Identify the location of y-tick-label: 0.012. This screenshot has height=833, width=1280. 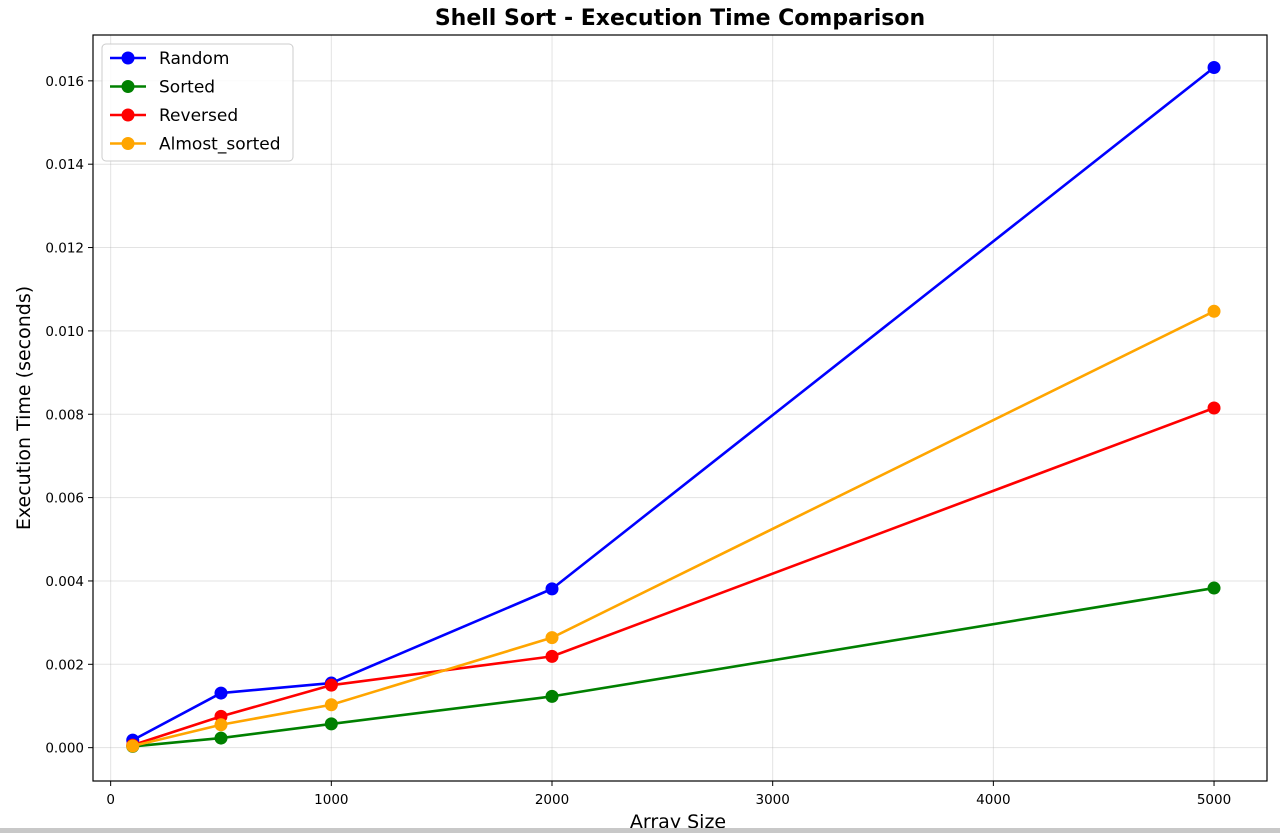
(64, 249).